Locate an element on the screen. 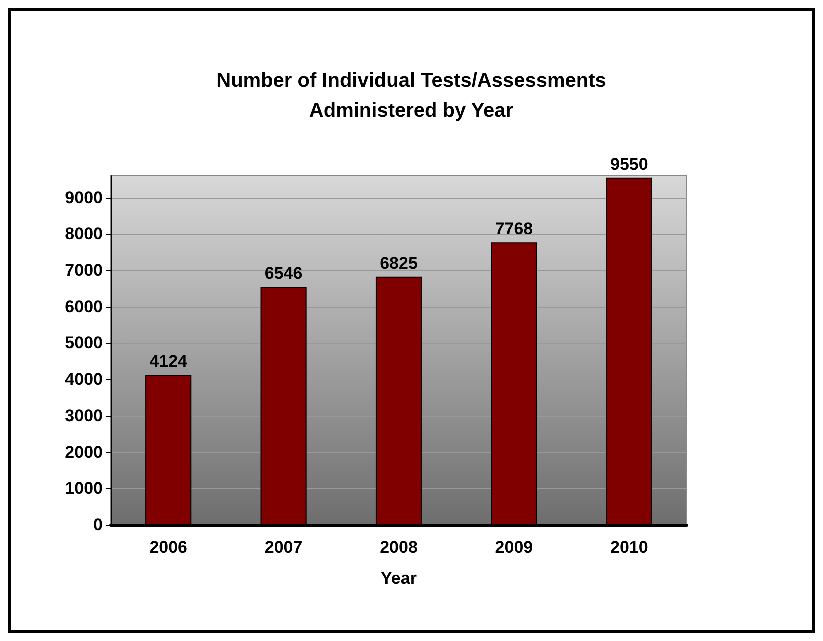  x-tick-label: 2010 is located at coordinates (629, 547).